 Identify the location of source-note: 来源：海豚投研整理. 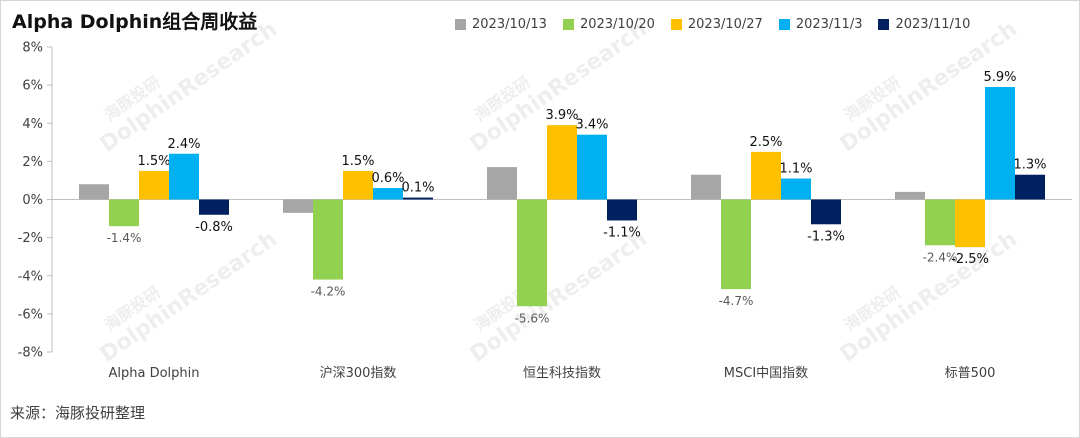
(78, 413).